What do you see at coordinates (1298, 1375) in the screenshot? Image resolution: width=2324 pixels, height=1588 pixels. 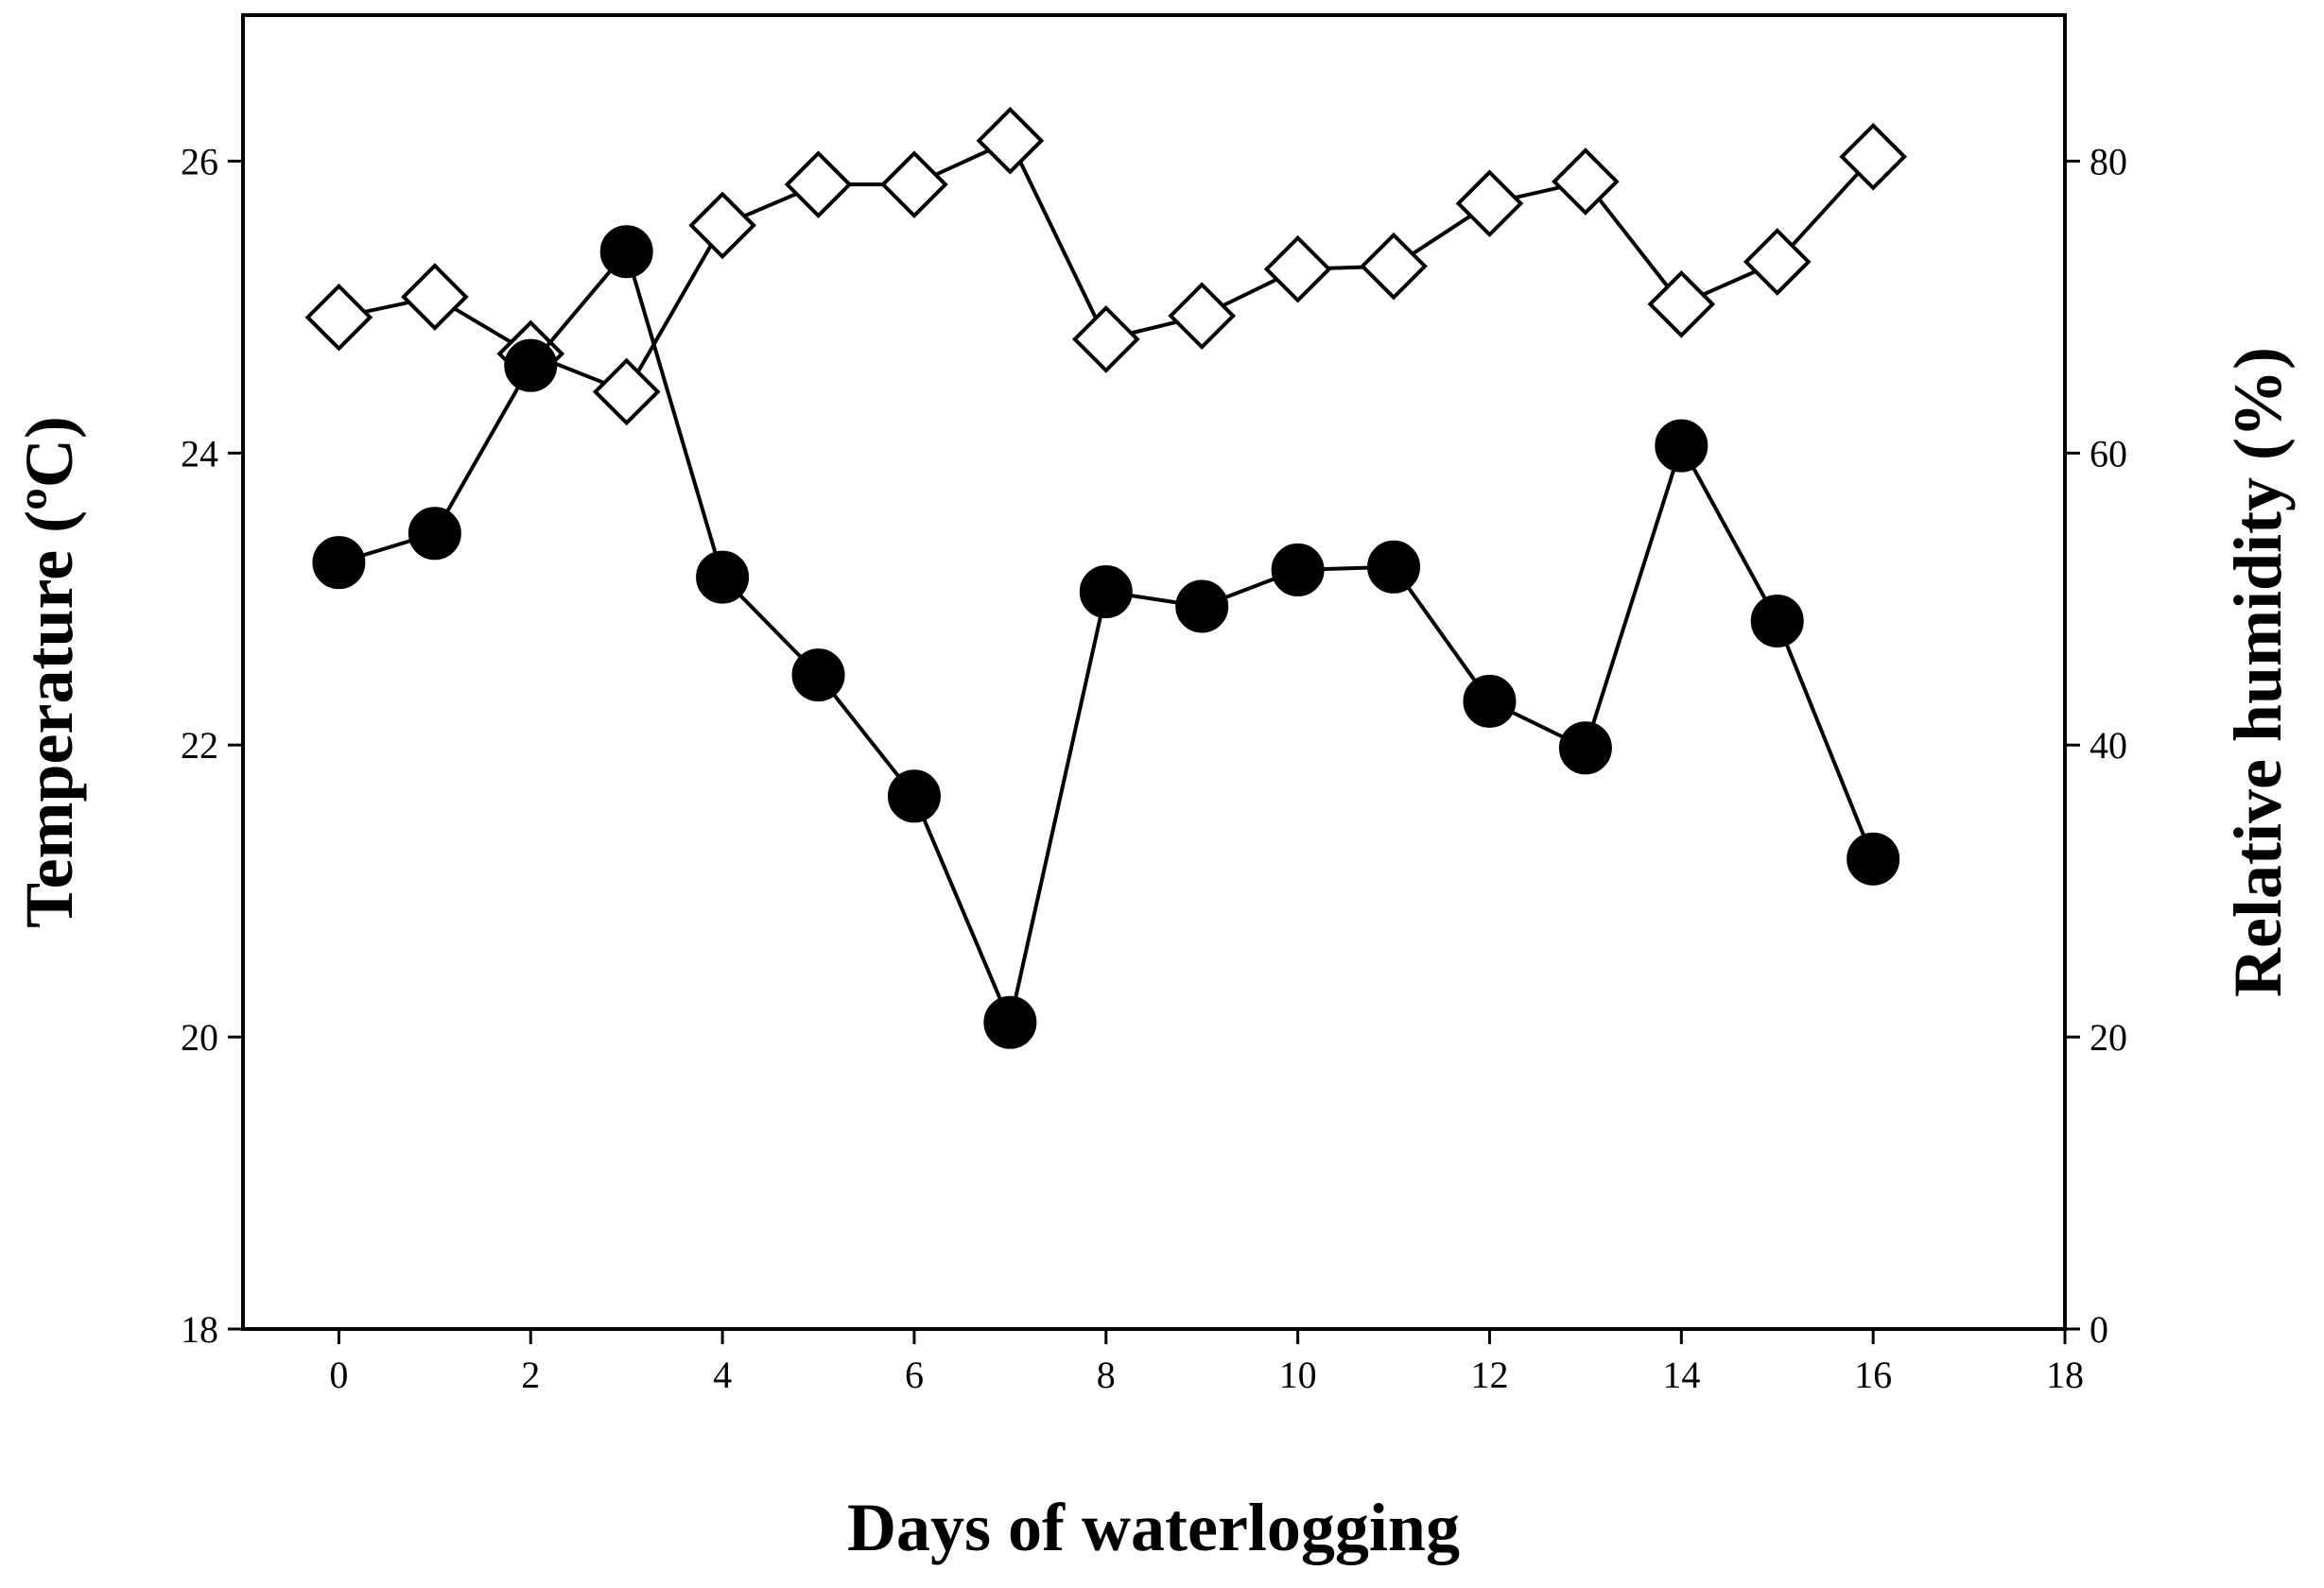 I see `x-tick-label: 10` at bounding box center [1298, 1375].